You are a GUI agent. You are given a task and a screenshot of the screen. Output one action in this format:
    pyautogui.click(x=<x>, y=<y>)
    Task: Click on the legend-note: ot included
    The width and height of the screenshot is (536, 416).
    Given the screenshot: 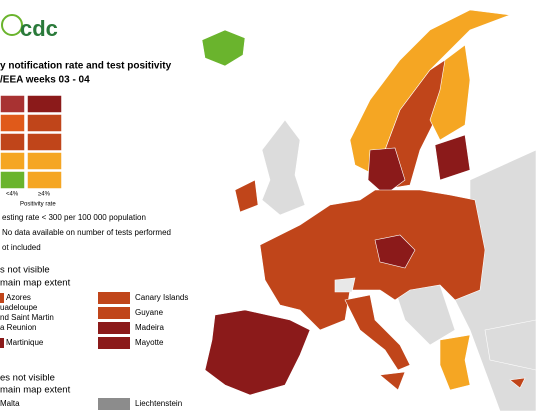 What is the action you would take?
    pyautogui.click(x=21, y=247)
    